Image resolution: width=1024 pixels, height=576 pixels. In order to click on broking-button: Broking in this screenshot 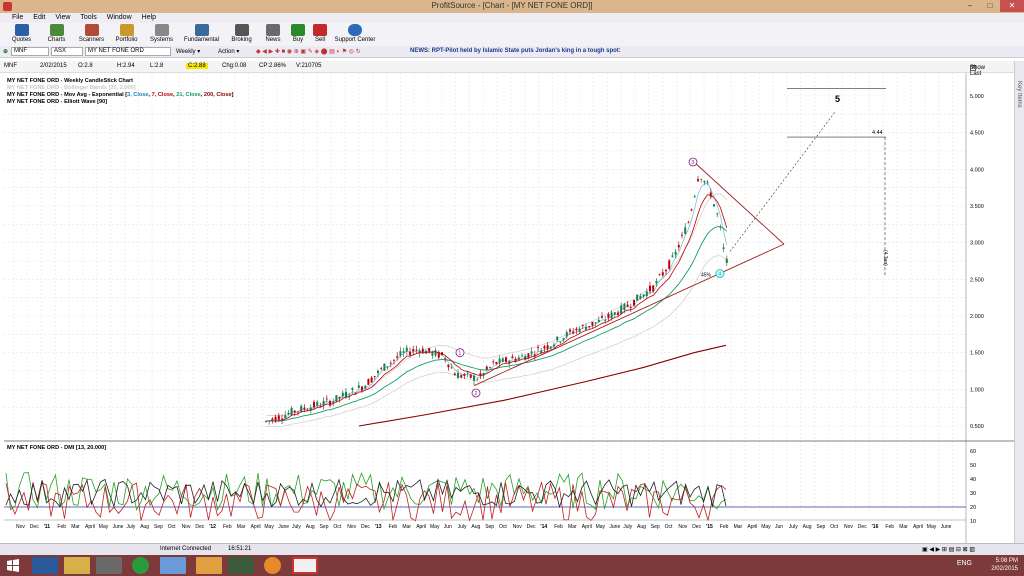, I will do `click(241, 33)`.